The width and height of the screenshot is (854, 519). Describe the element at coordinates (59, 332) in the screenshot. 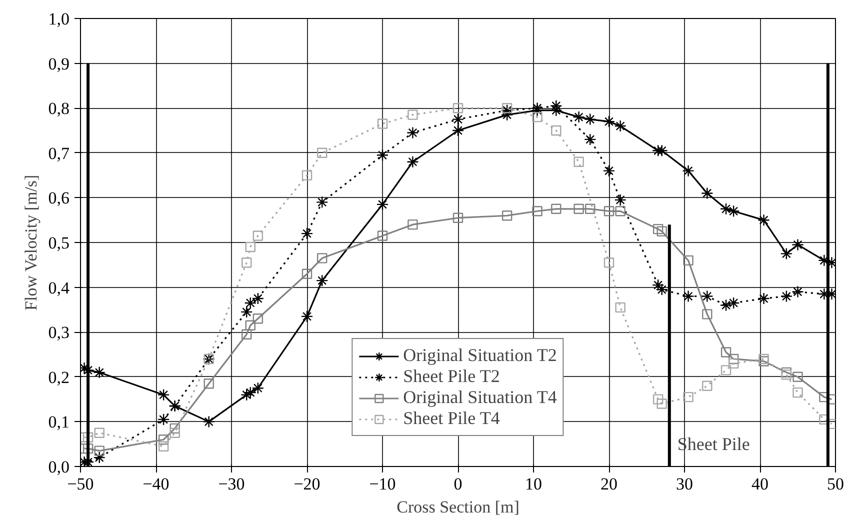

I see `y-tick-label: 0,3` at that location.